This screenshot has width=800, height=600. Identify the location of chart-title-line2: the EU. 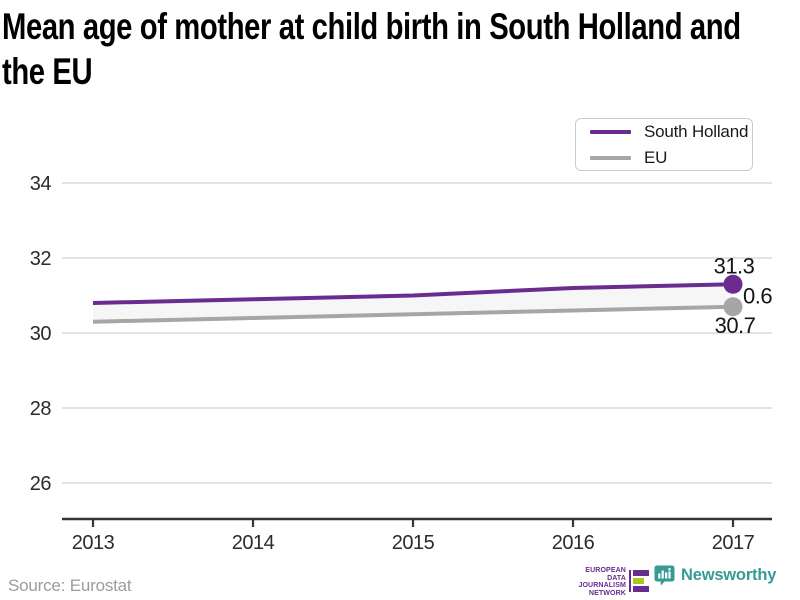
(47, 71).